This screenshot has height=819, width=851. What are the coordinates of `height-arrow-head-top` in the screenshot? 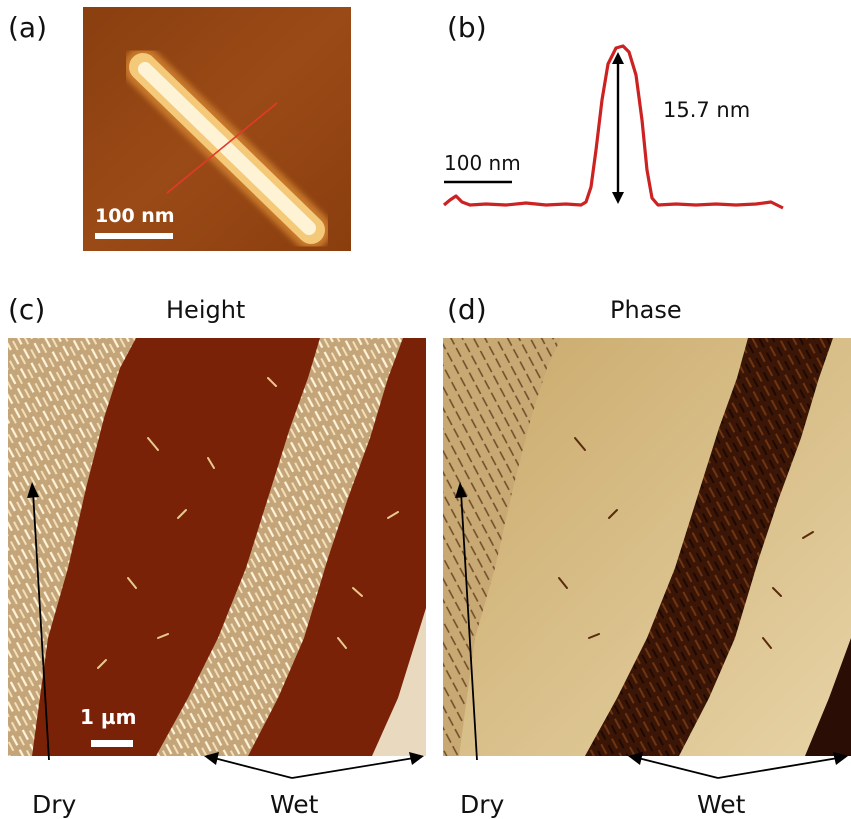 It's located at (618, 58).